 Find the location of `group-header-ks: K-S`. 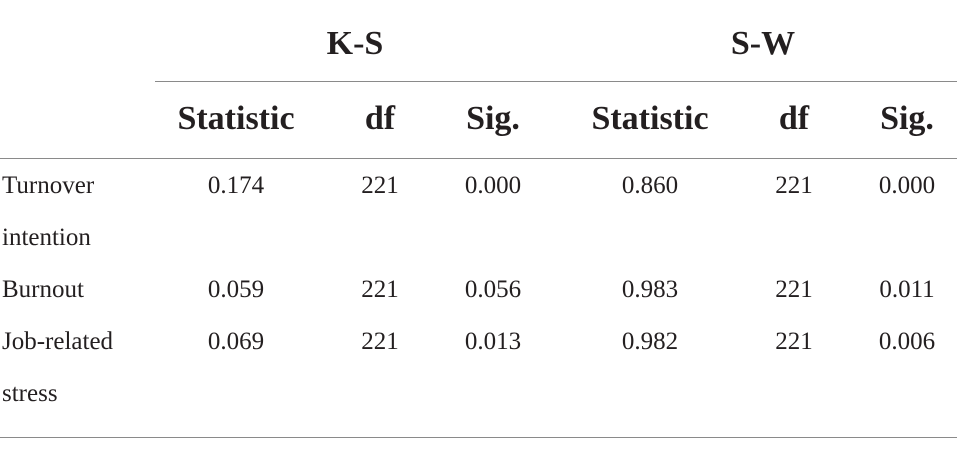

group-header-ks: K-S is located at coordinates (355, 43).